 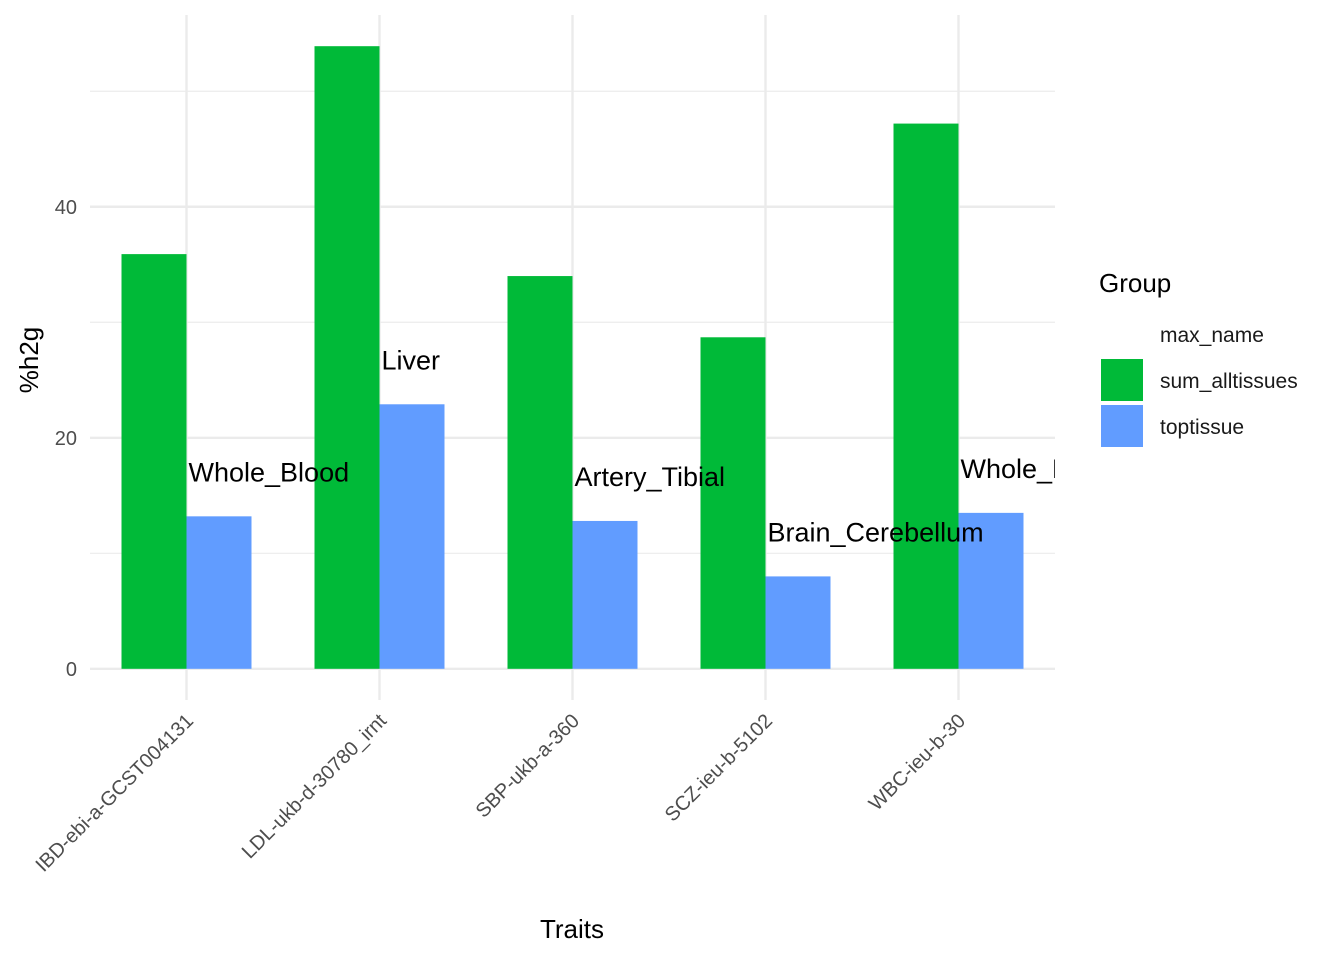 I want to click on legend-label-max-name: max_name, so click(x=1212, y=335).